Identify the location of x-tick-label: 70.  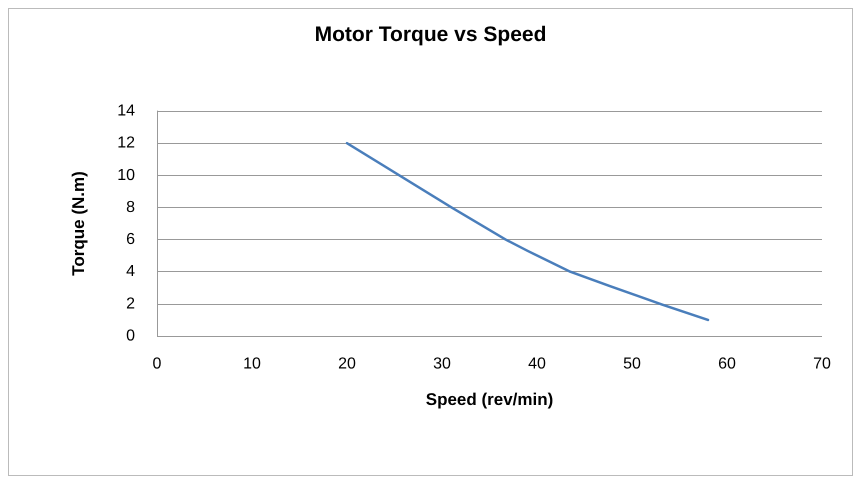
(822, 364).